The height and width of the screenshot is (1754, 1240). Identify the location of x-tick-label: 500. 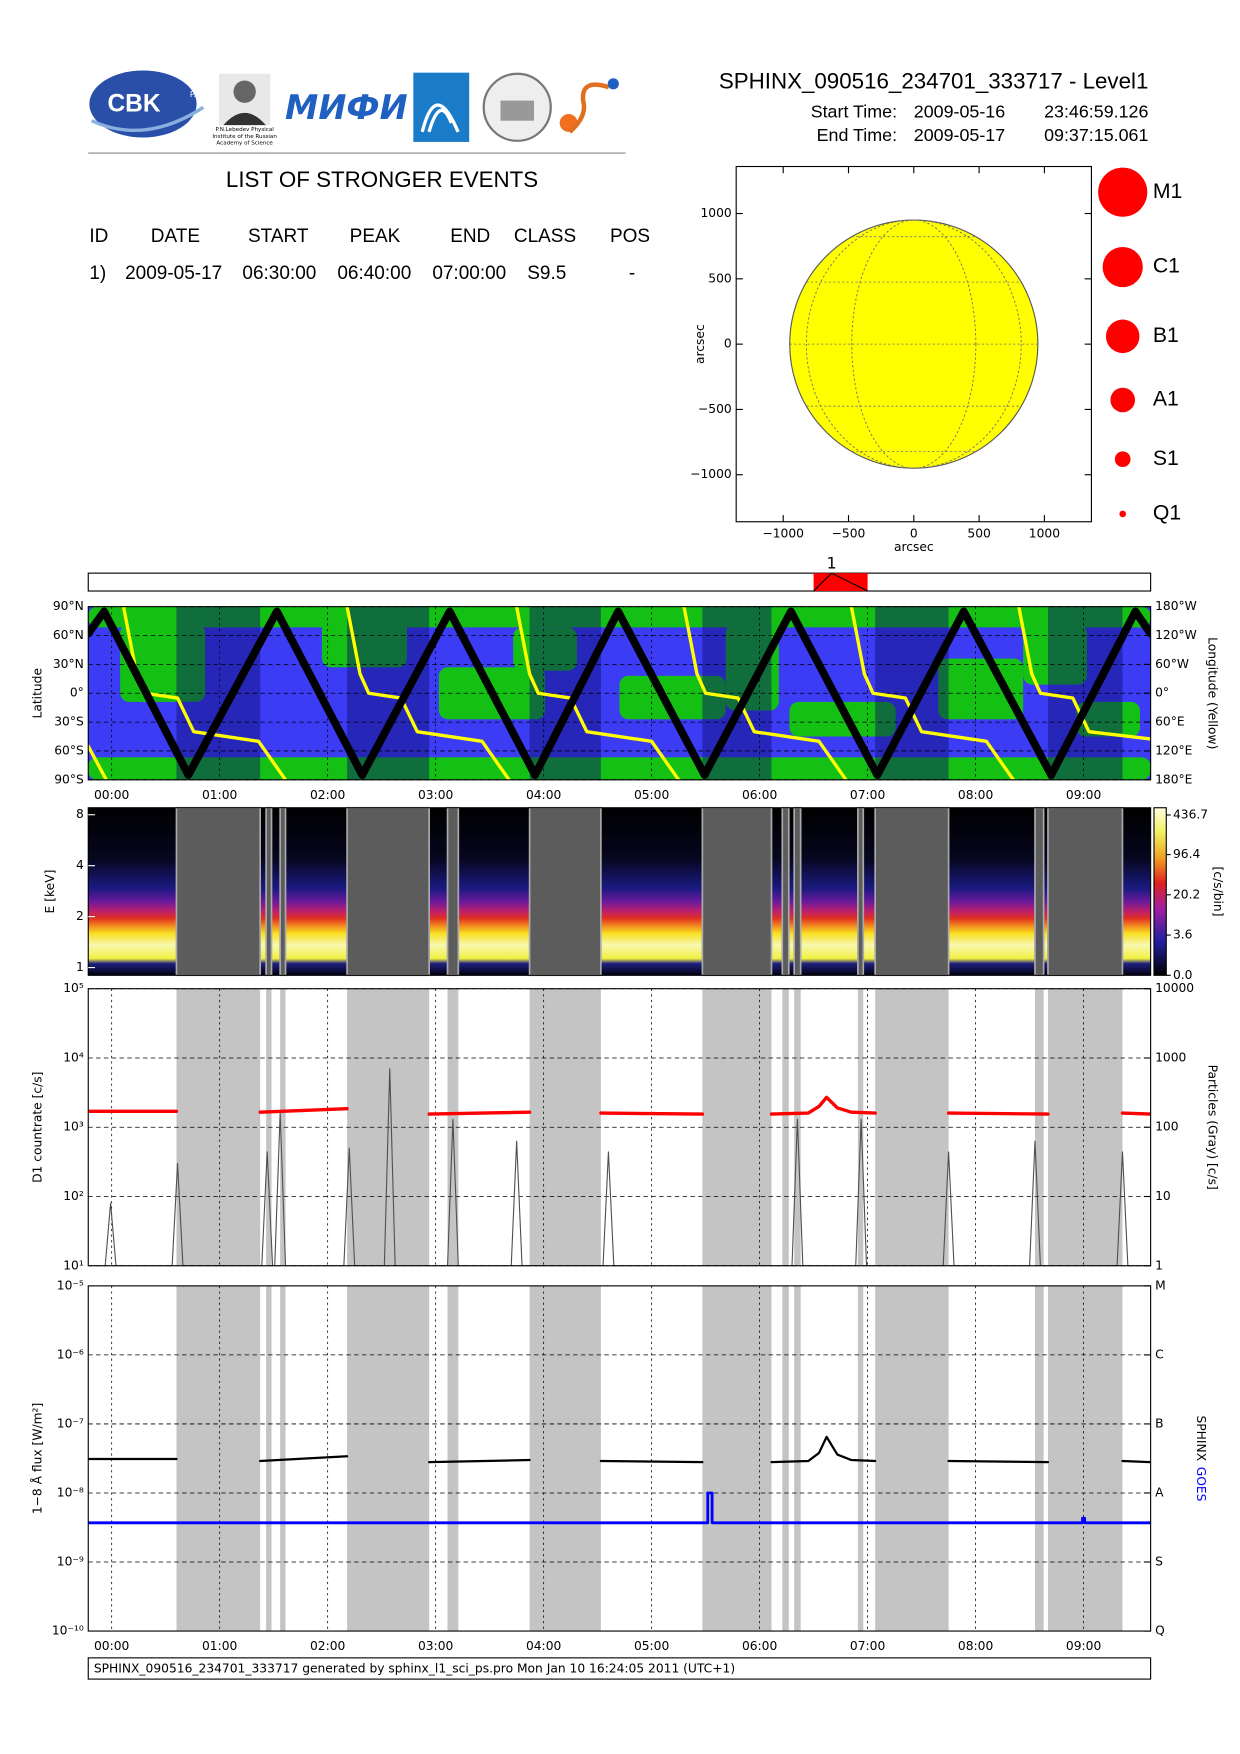
(978, 534).